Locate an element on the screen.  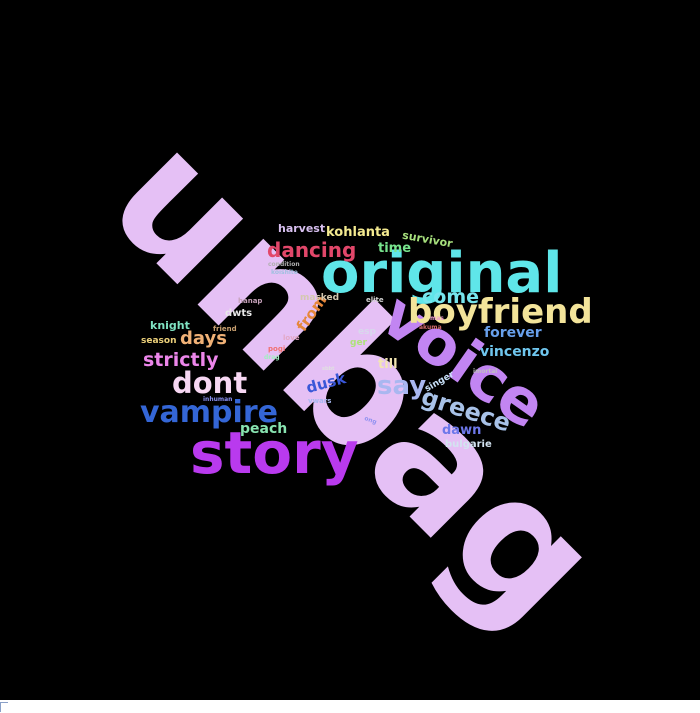
word-bulgarie: bulgarie is located at coordinates (468, 444).